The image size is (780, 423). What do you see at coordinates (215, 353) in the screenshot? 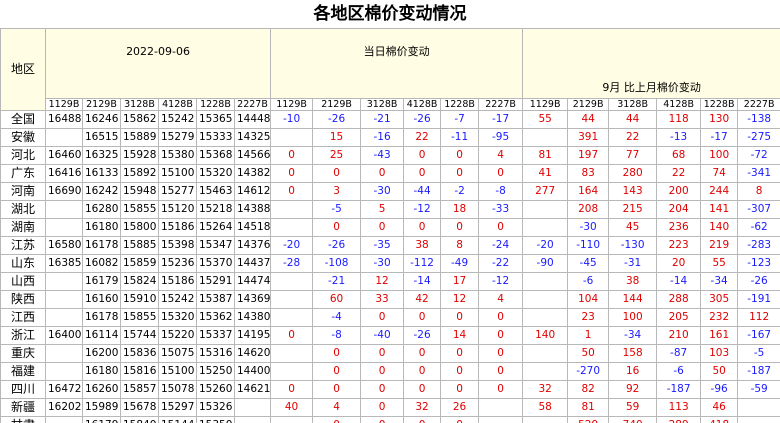
I see `price: 15316` at bounding box center [215, 353].